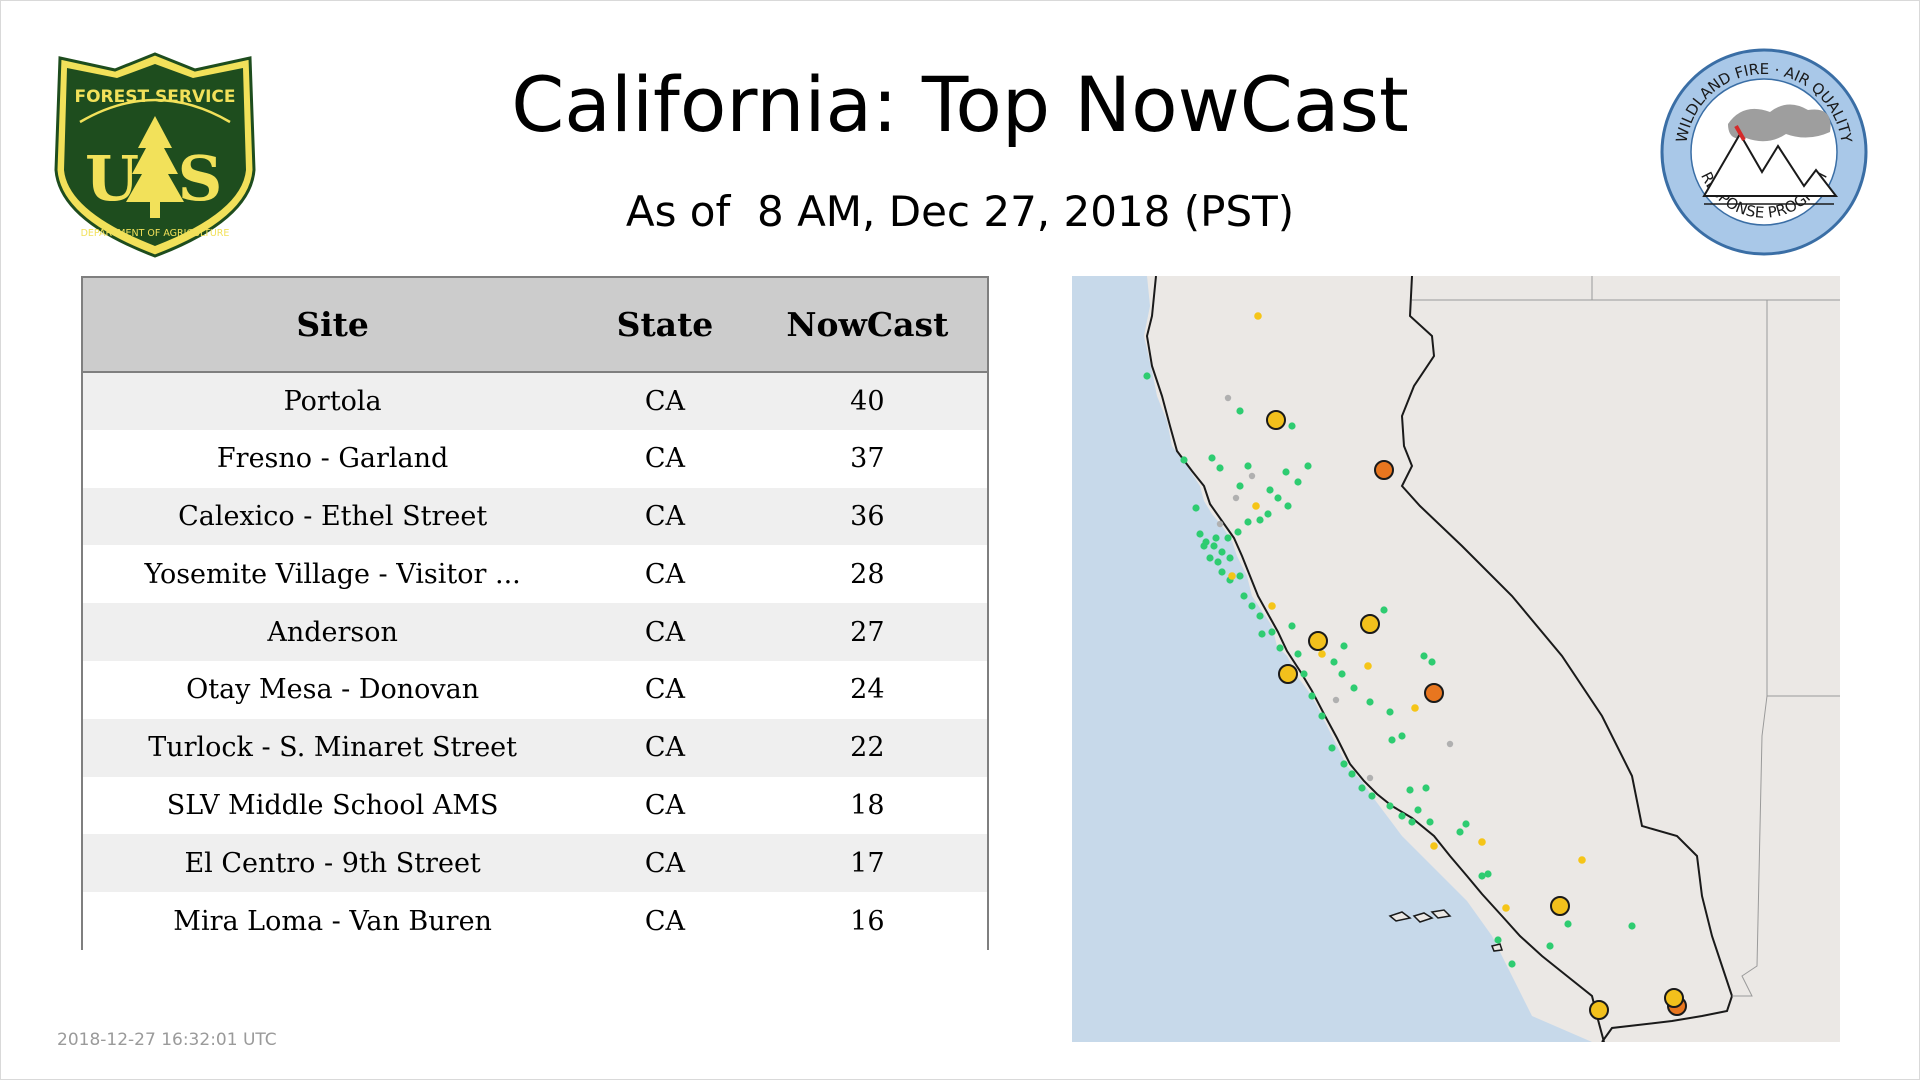 Image resolution: width=1920 pixels, height=1080 pixels. Describe the element at coordinates (867, 805) in the screenshot. I see `cell-nowcast: 18` at that location.